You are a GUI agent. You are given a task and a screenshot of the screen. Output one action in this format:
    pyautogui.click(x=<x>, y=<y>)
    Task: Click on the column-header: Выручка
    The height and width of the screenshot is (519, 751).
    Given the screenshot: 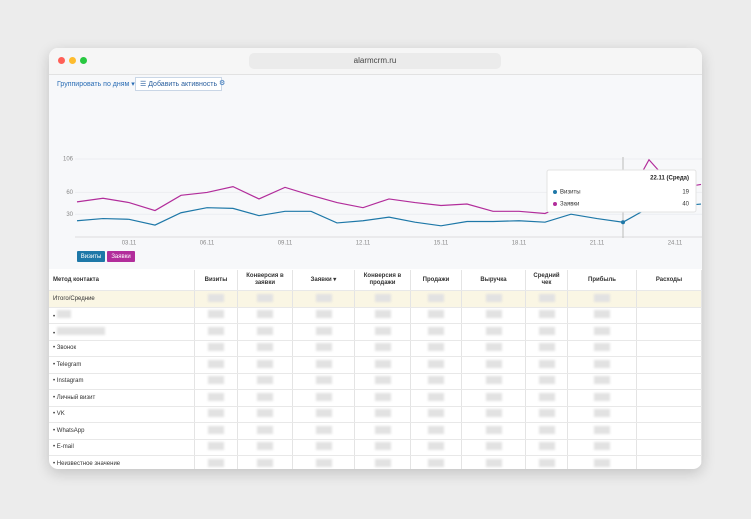 What is the action you would take?
    pyautogui.click(x=493, y=280)
    